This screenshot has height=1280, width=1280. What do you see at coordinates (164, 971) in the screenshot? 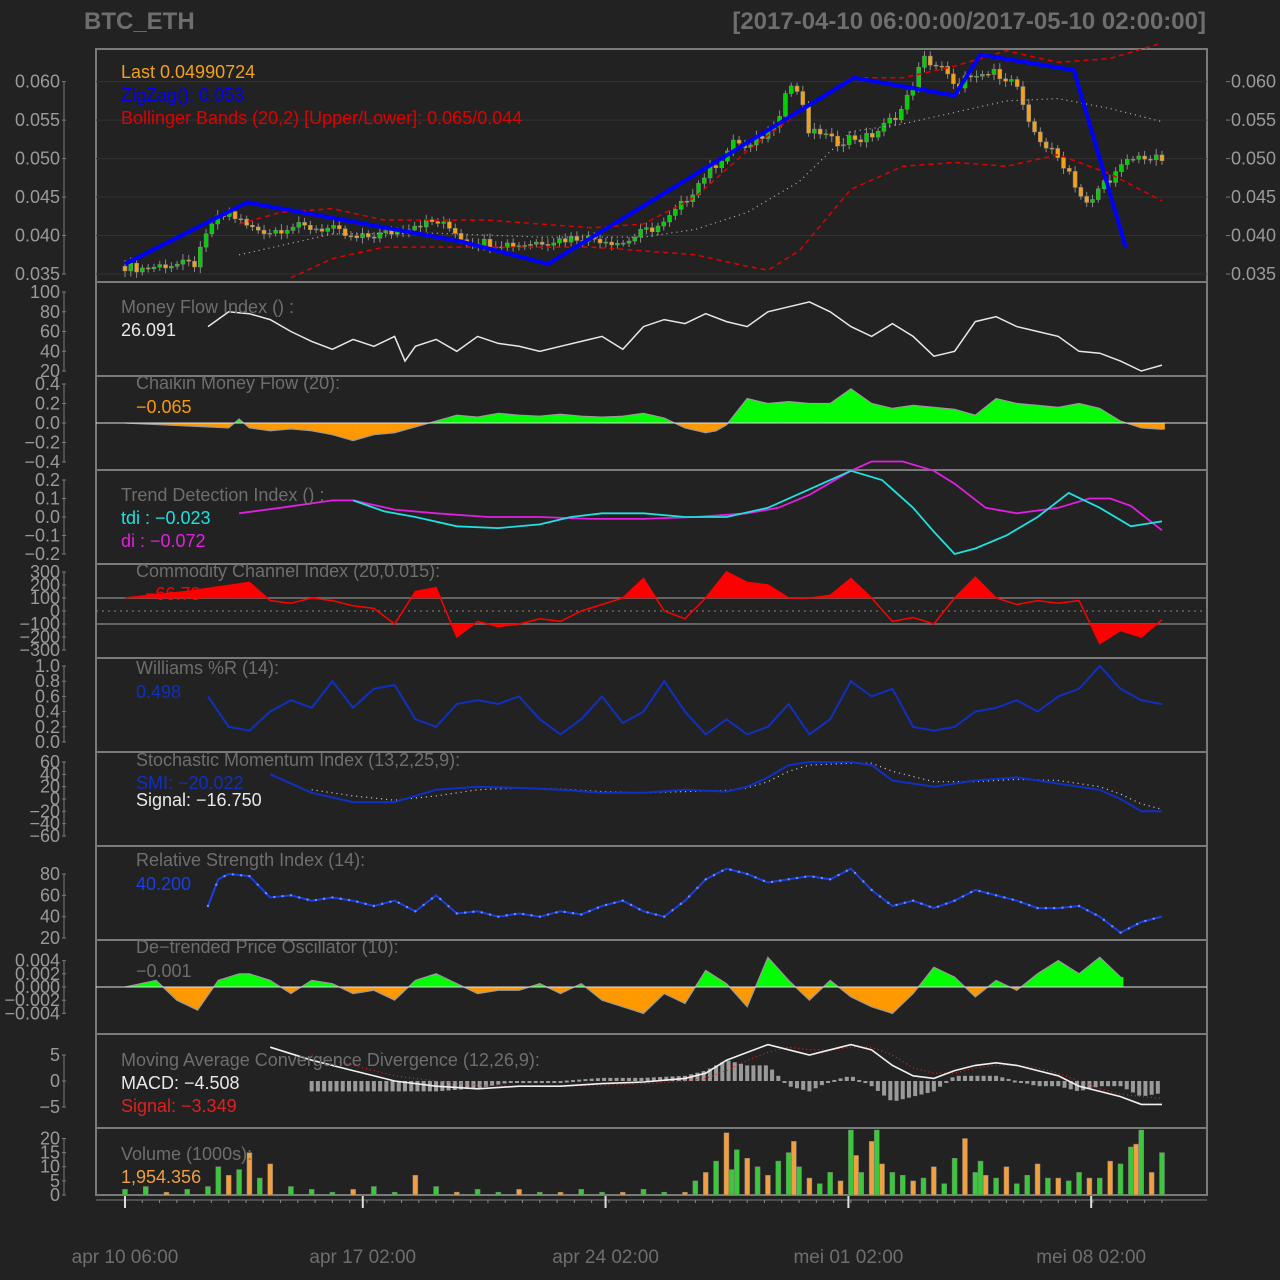
I see `dpo-value: −0.001` at bounding box center [164, 971].